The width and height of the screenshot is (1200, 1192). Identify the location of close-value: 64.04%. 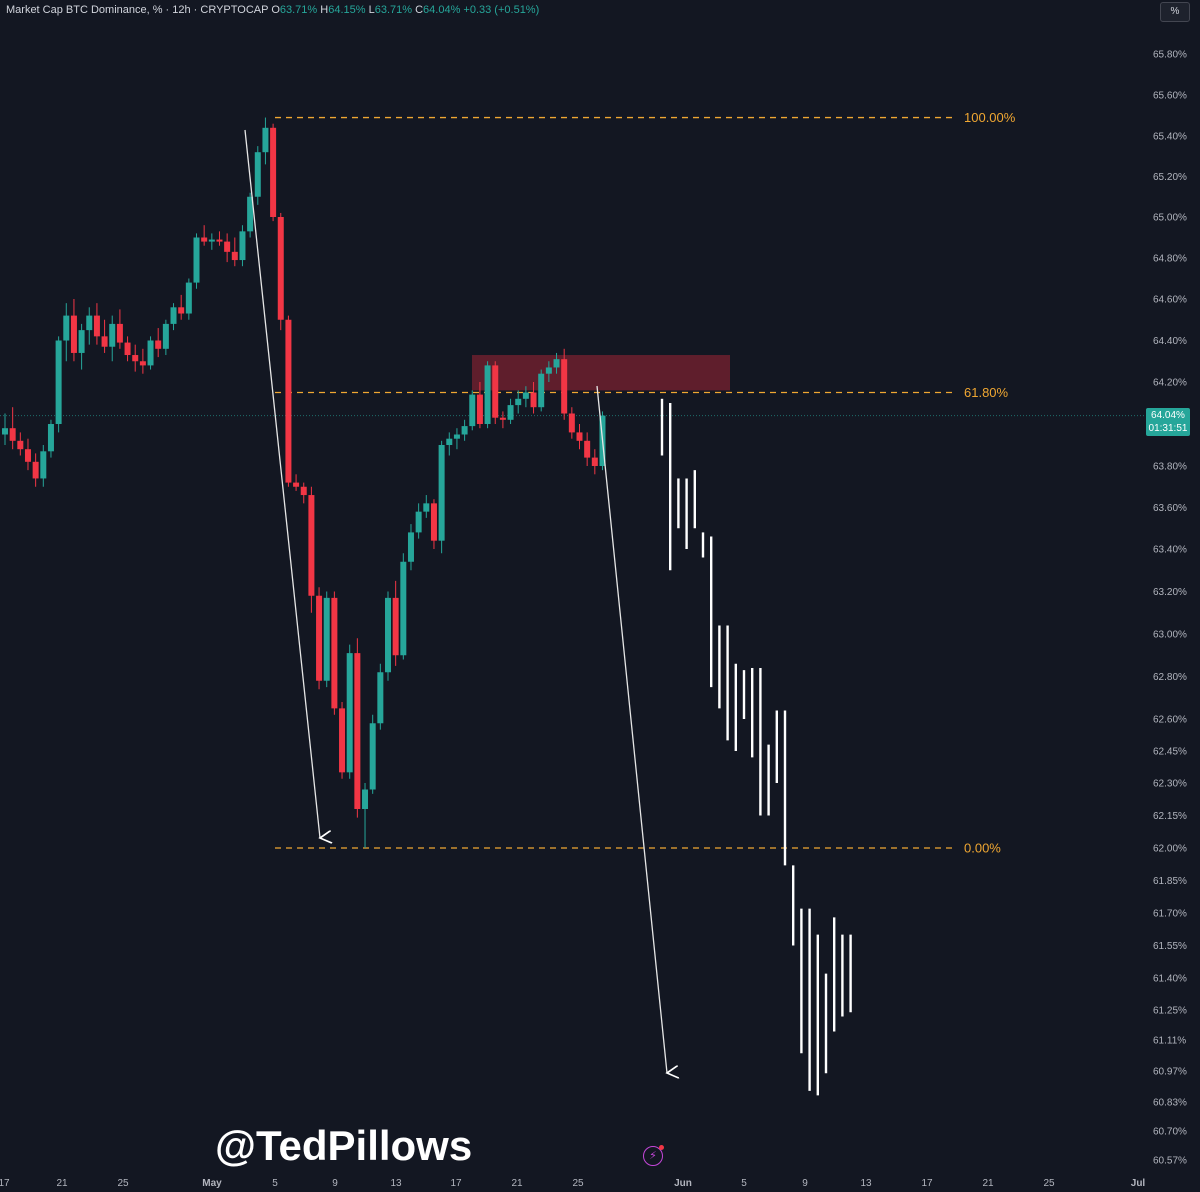
(442, 10).